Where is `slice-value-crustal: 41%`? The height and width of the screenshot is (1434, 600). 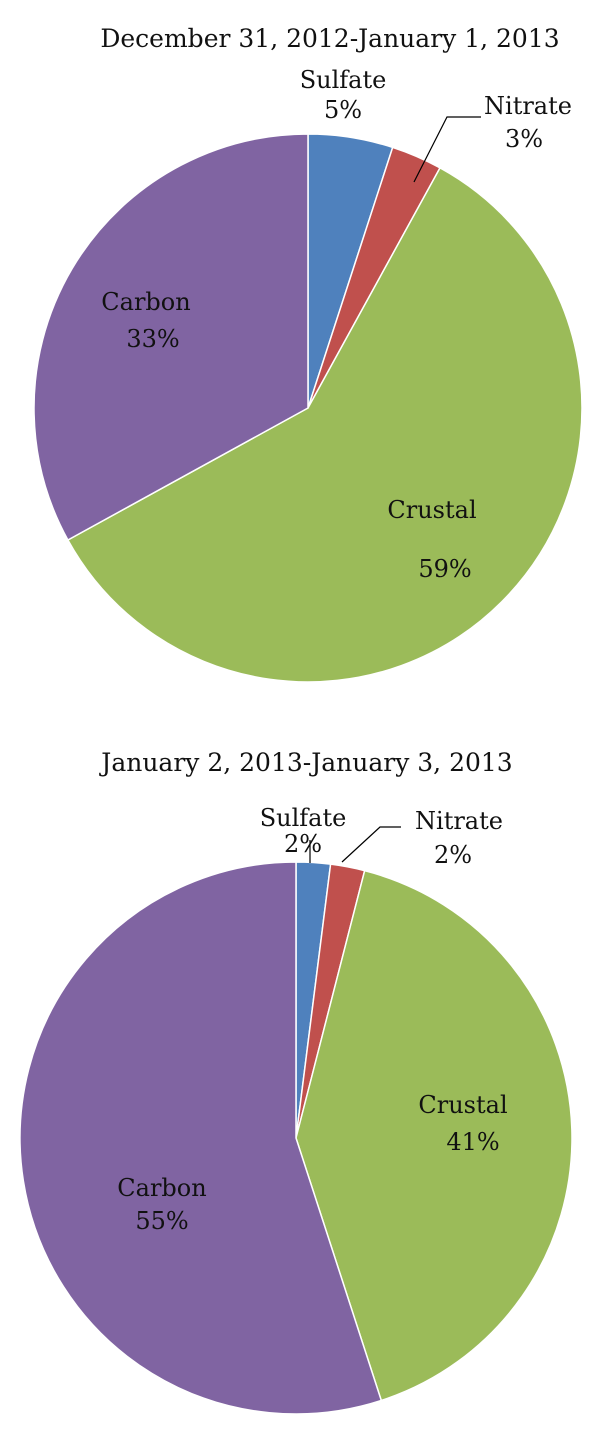
slice-value-crustal: 41% is located at coordinates (472, 1142).